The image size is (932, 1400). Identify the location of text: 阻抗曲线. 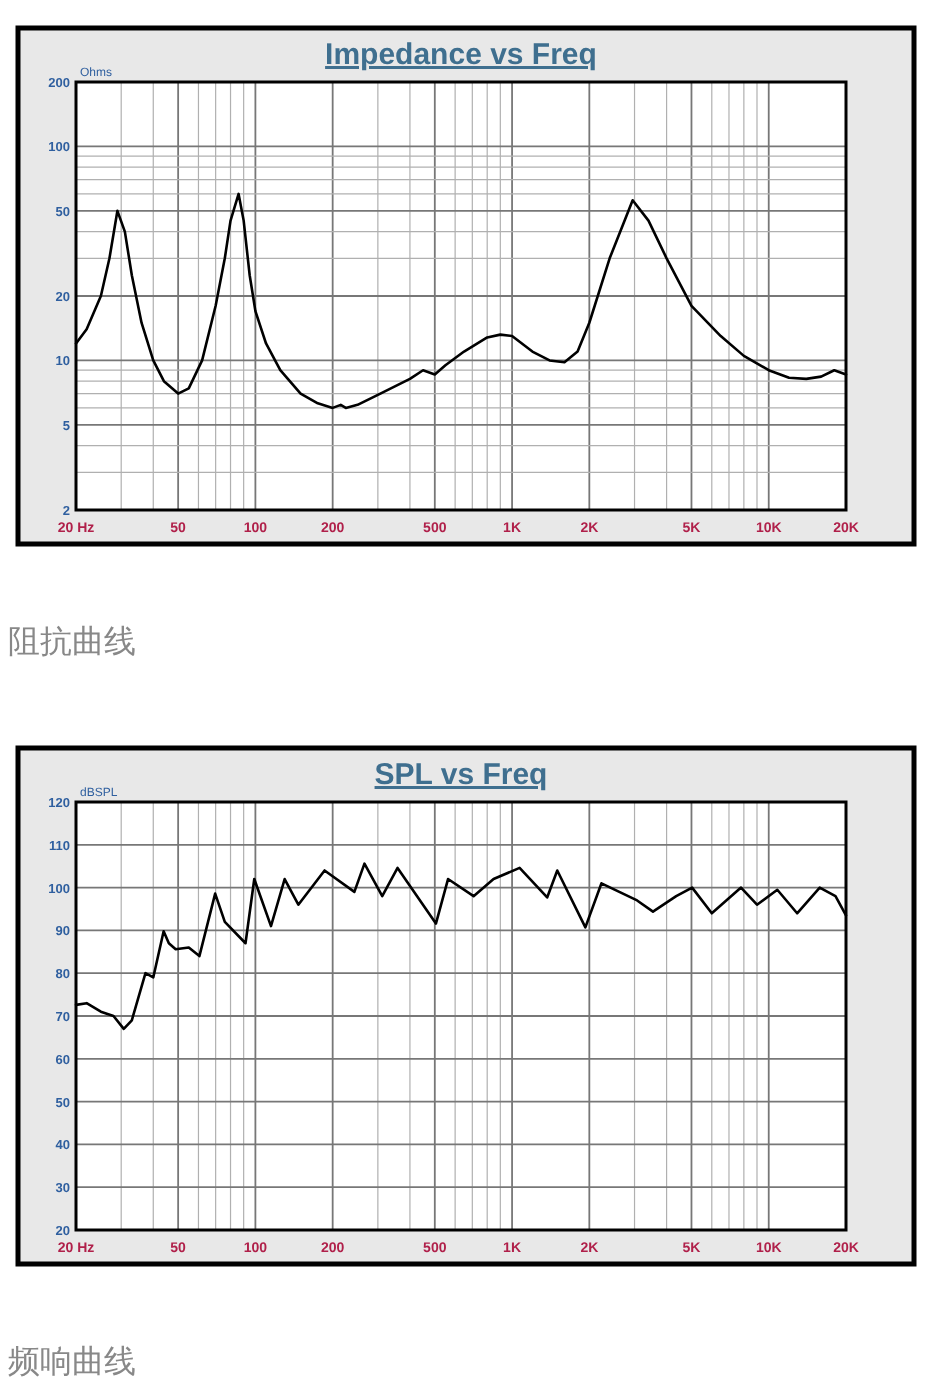
(72, 641).